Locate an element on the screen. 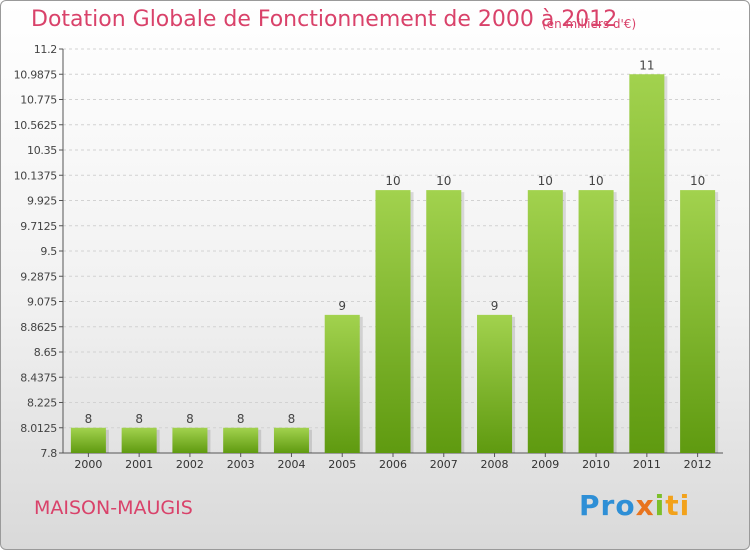 Image resolution: width=750 pixels, height=550 pixels. bar-2006 is located at coordinates (393, 321).